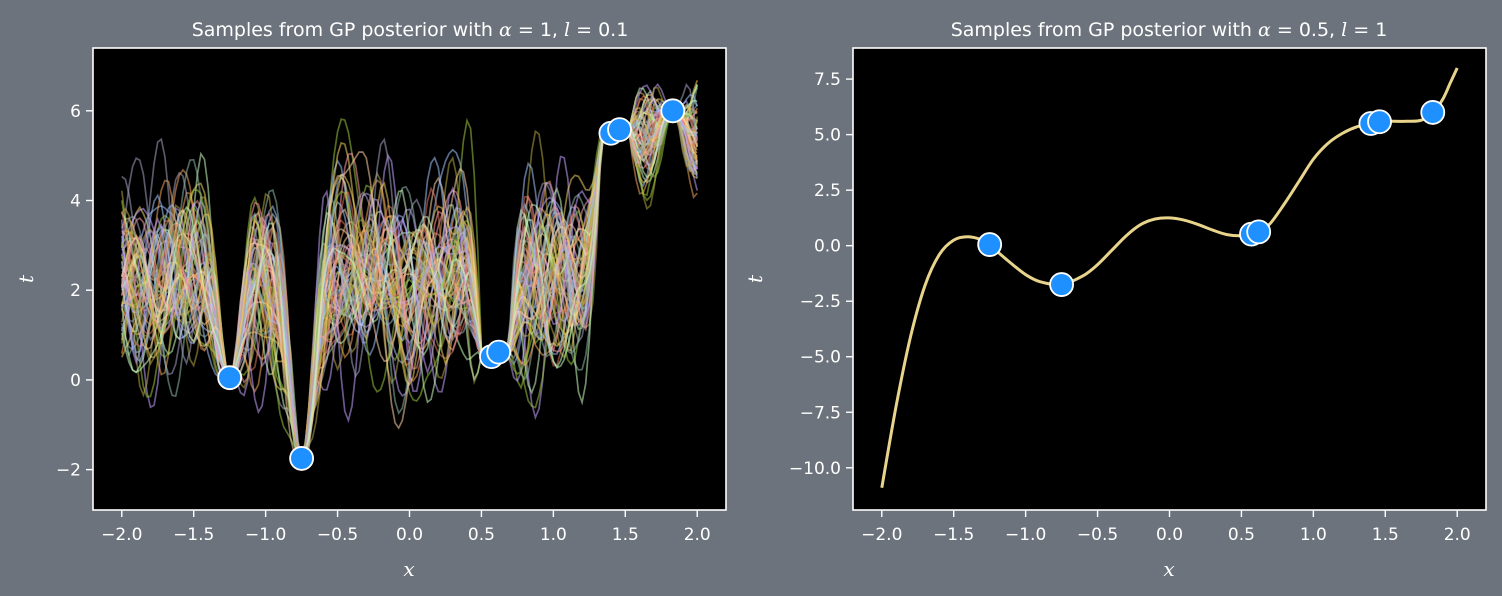 The height and width of the screenshot is (596, 1502). What do you see at coordinates (820, 358) in the screenshot?
I see `y-tick-label: −5.0` at bounding box center [820, 358].